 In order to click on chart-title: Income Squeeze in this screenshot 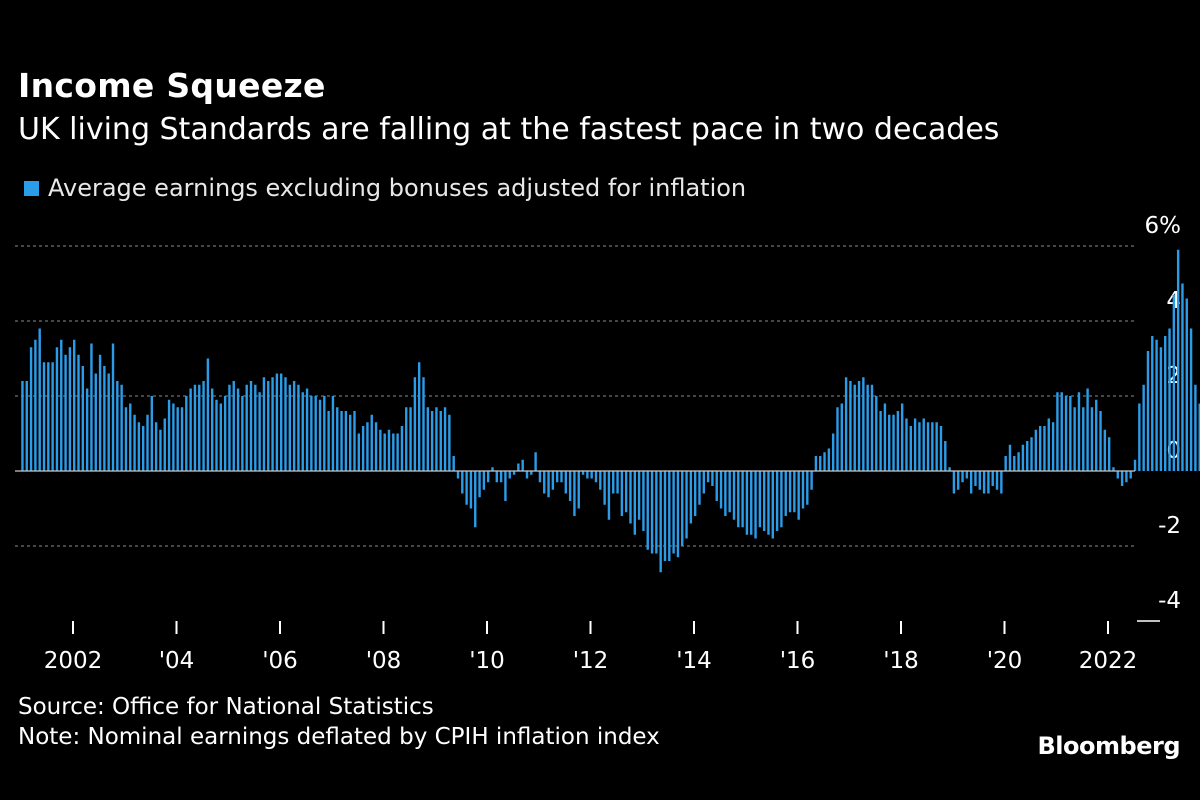, I will do `click(172, 85)`.